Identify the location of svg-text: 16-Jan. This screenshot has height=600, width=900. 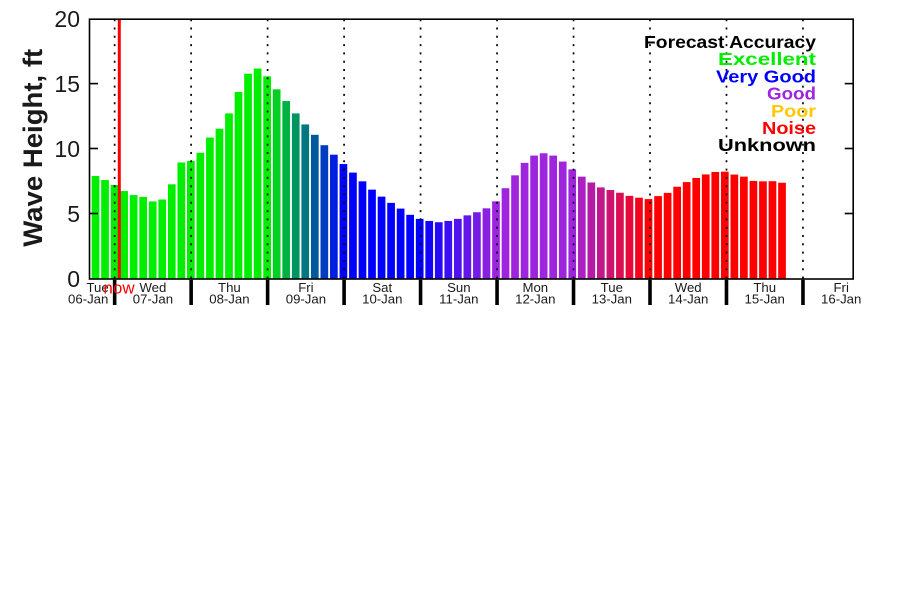
(841, 299).